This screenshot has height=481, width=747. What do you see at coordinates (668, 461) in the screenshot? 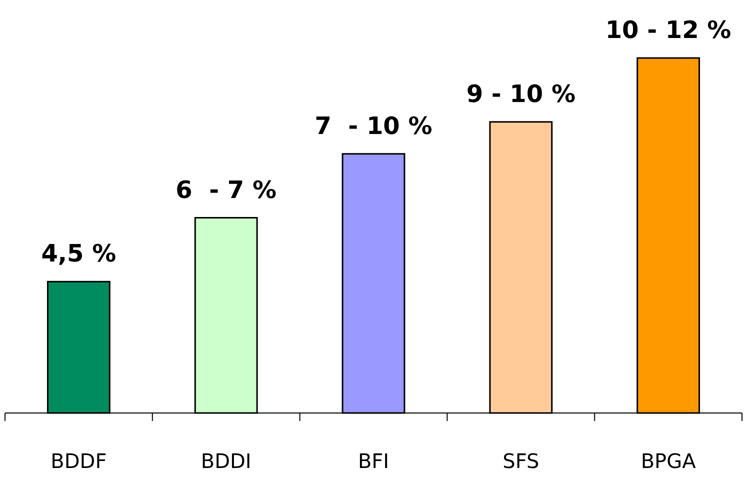
I see `x-tick-label: BPGA` at bounding box center [668, 461].